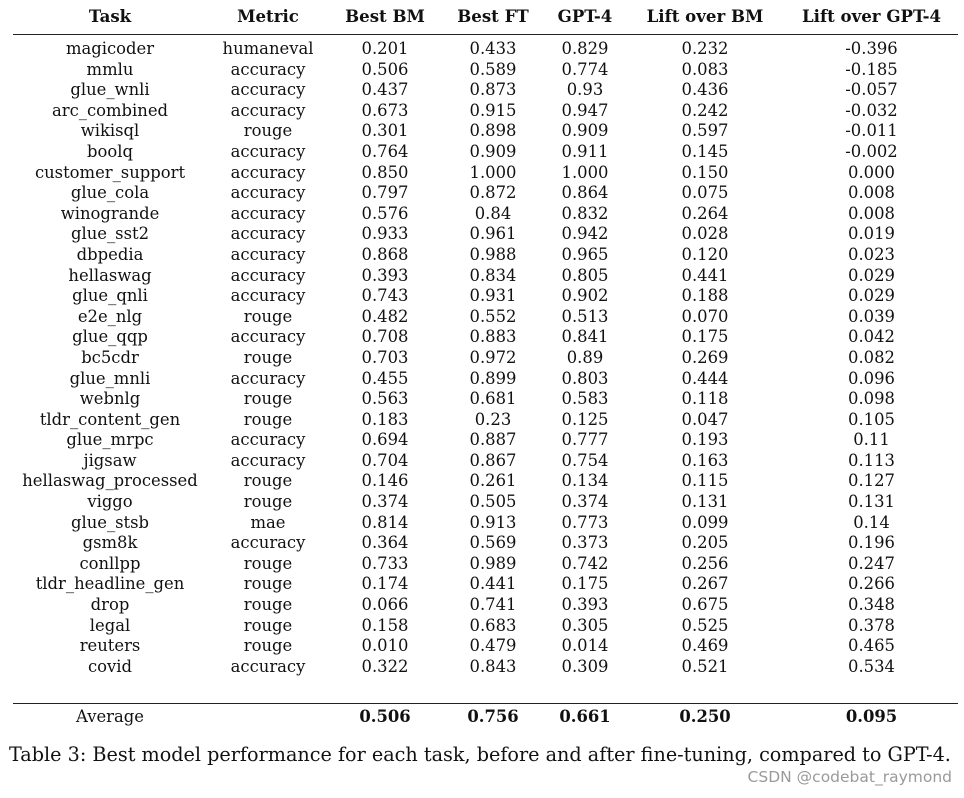 The height and width of the screenshot is (798, 964). What do you see at coordinates (705, 399) in the screenshot?
I see `cell-lift-over-bm: 0.118` at bounding box center [705, 399].